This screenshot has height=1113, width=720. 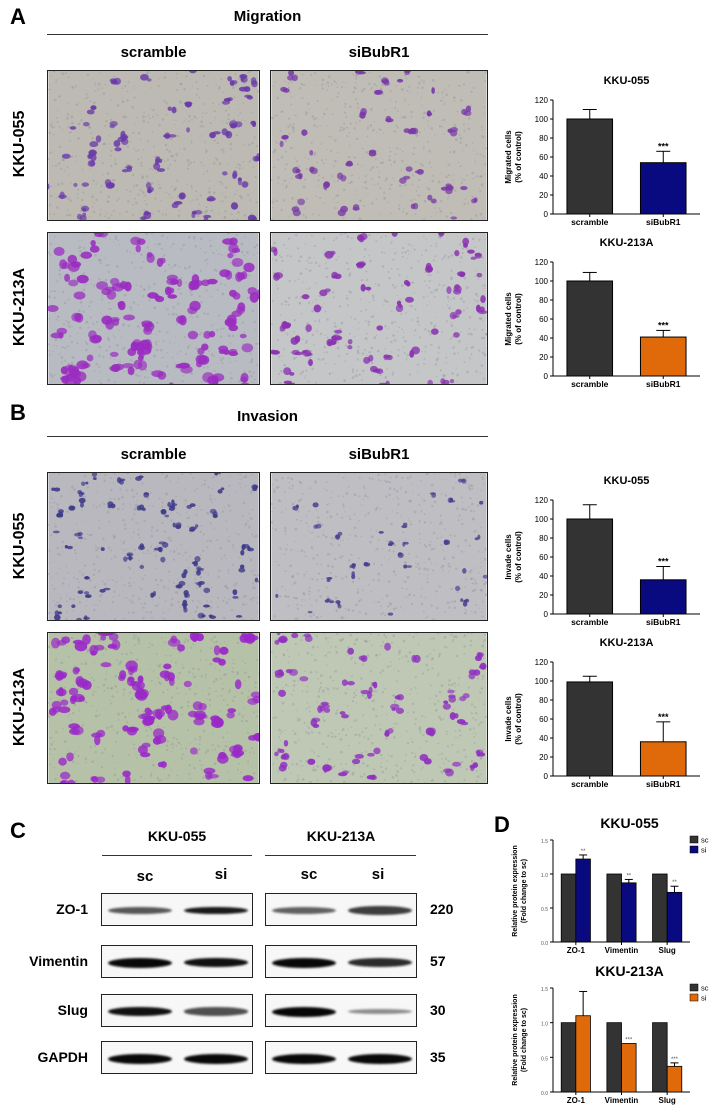 I want to click on invasion-row-kku213a: KKU-213A, so click(x=19, y=707).